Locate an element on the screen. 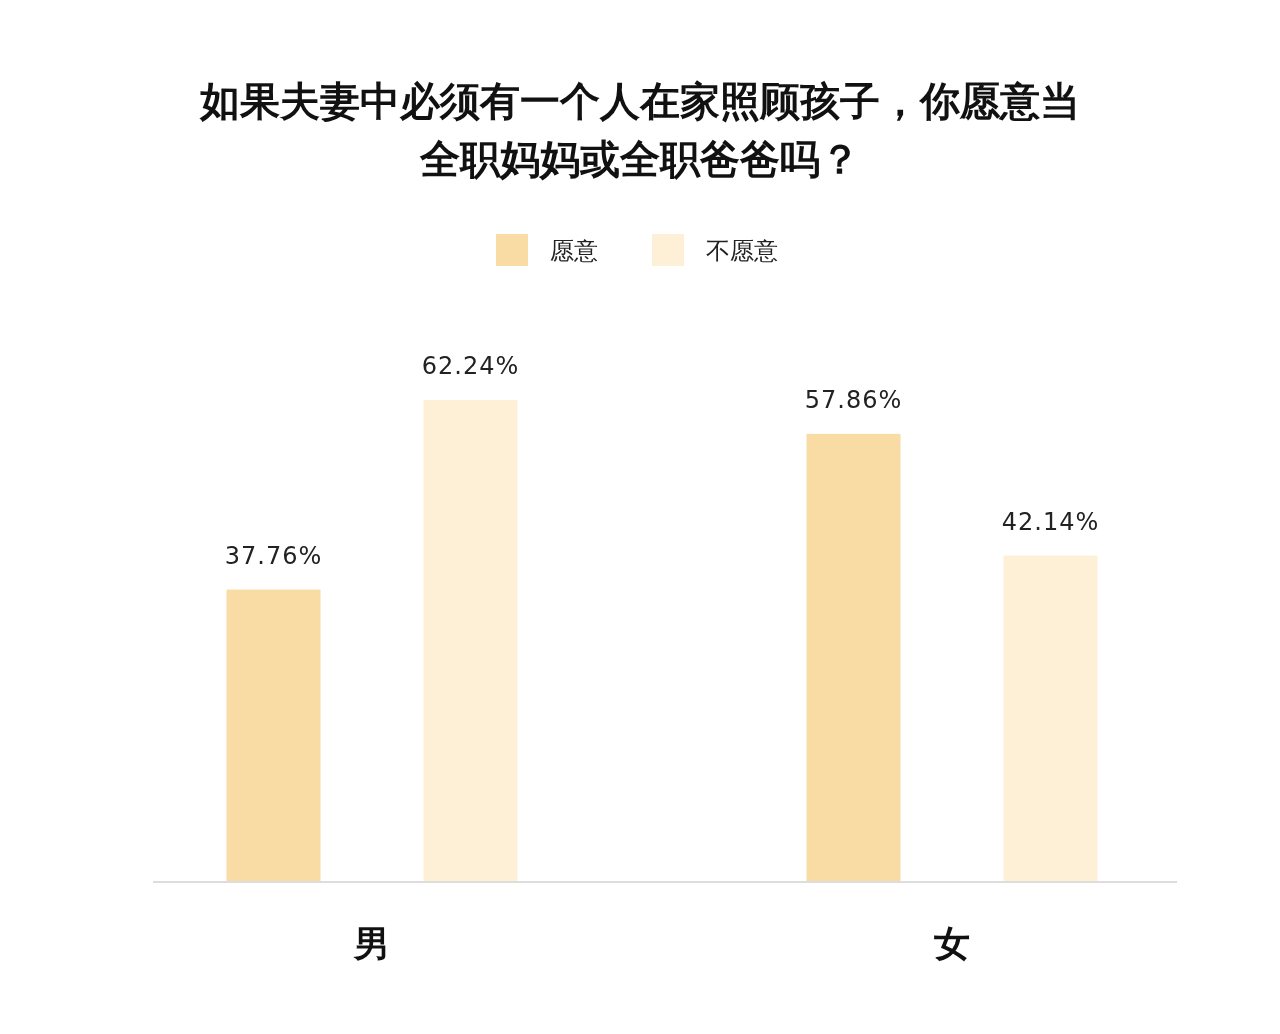 The height and width of the screenshot is (1034, 1280). legend-label: 不愿意 is located at coordinates (742, 251).